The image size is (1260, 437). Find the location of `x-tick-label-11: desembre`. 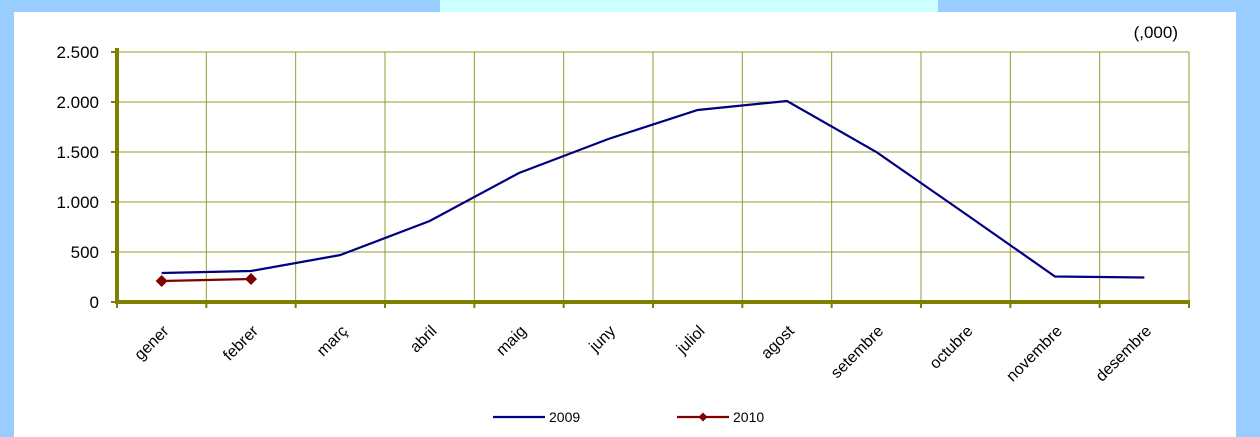

x-tick-label-11: desembre is located at coordinates (1124, 354).